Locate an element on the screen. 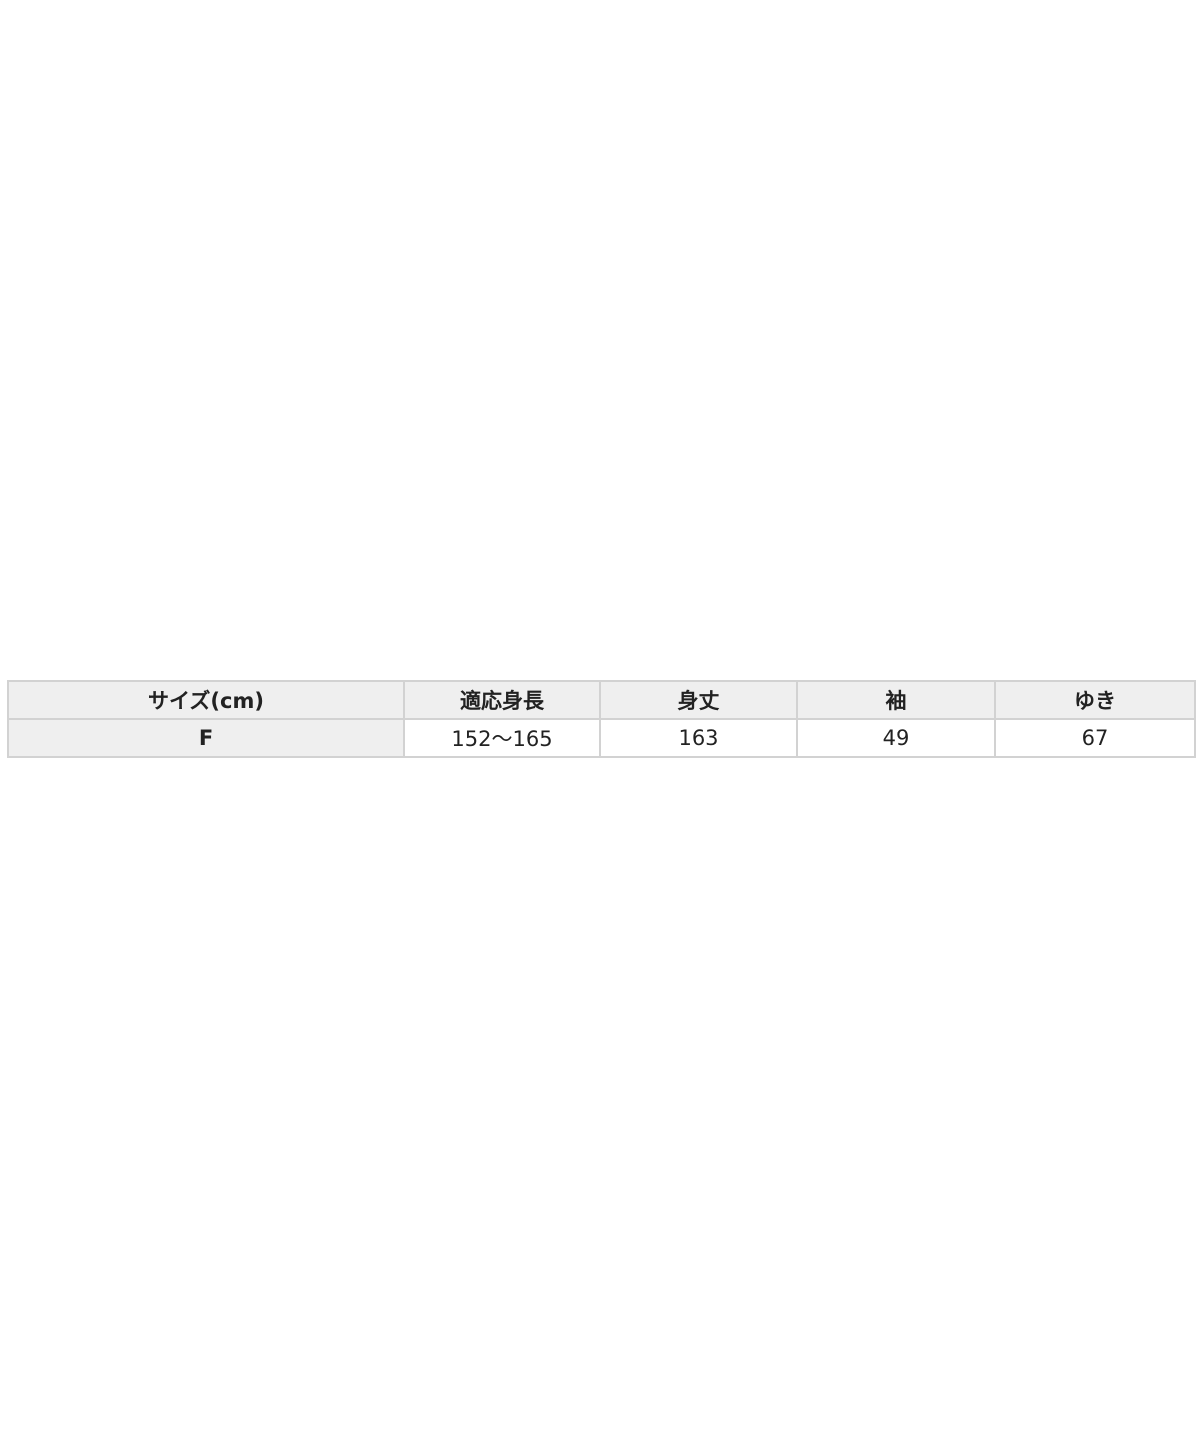  header-yuki: ゆき is located at coordinates (1095, 700).